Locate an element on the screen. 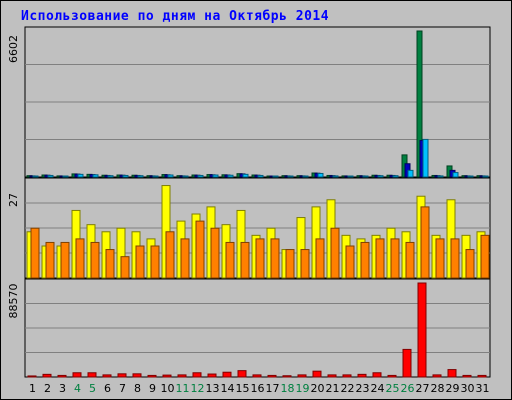 The height and width of the screenshot is (400, 512). x-axis-day-label: 9 is located at coordinates (152, 388).